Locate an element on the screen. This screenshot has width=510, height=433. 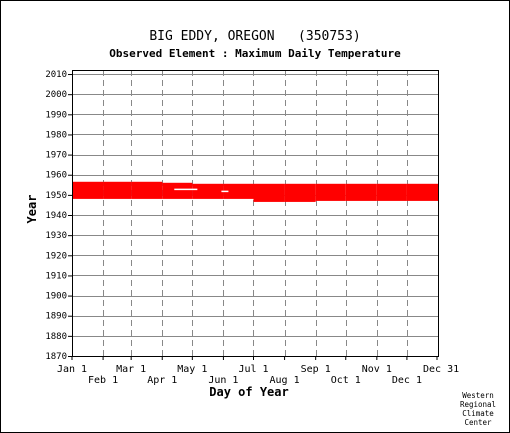
x-tick-label: Jul 1 is located at coordinates (253, 369).